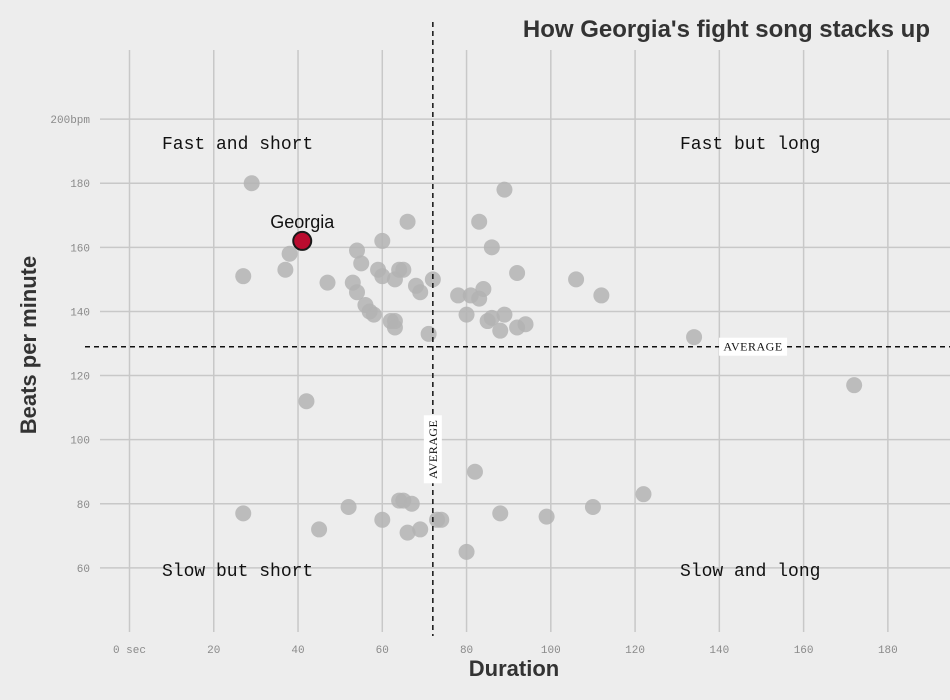 Image resolution: width=950 pixels, height=700 pixels. Describe the element at coordinates (70, 345) in the screenshot. I see `y-tick-labels: 60 80 100 120 140 160 180 200bpm` at that location.